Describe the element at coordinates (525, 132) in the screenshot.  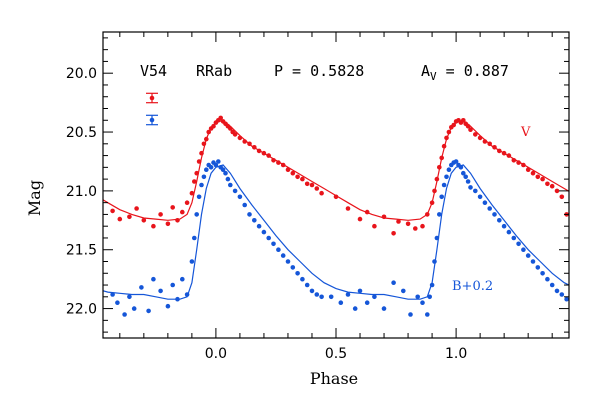
I see `series-label-v: V` at that location.